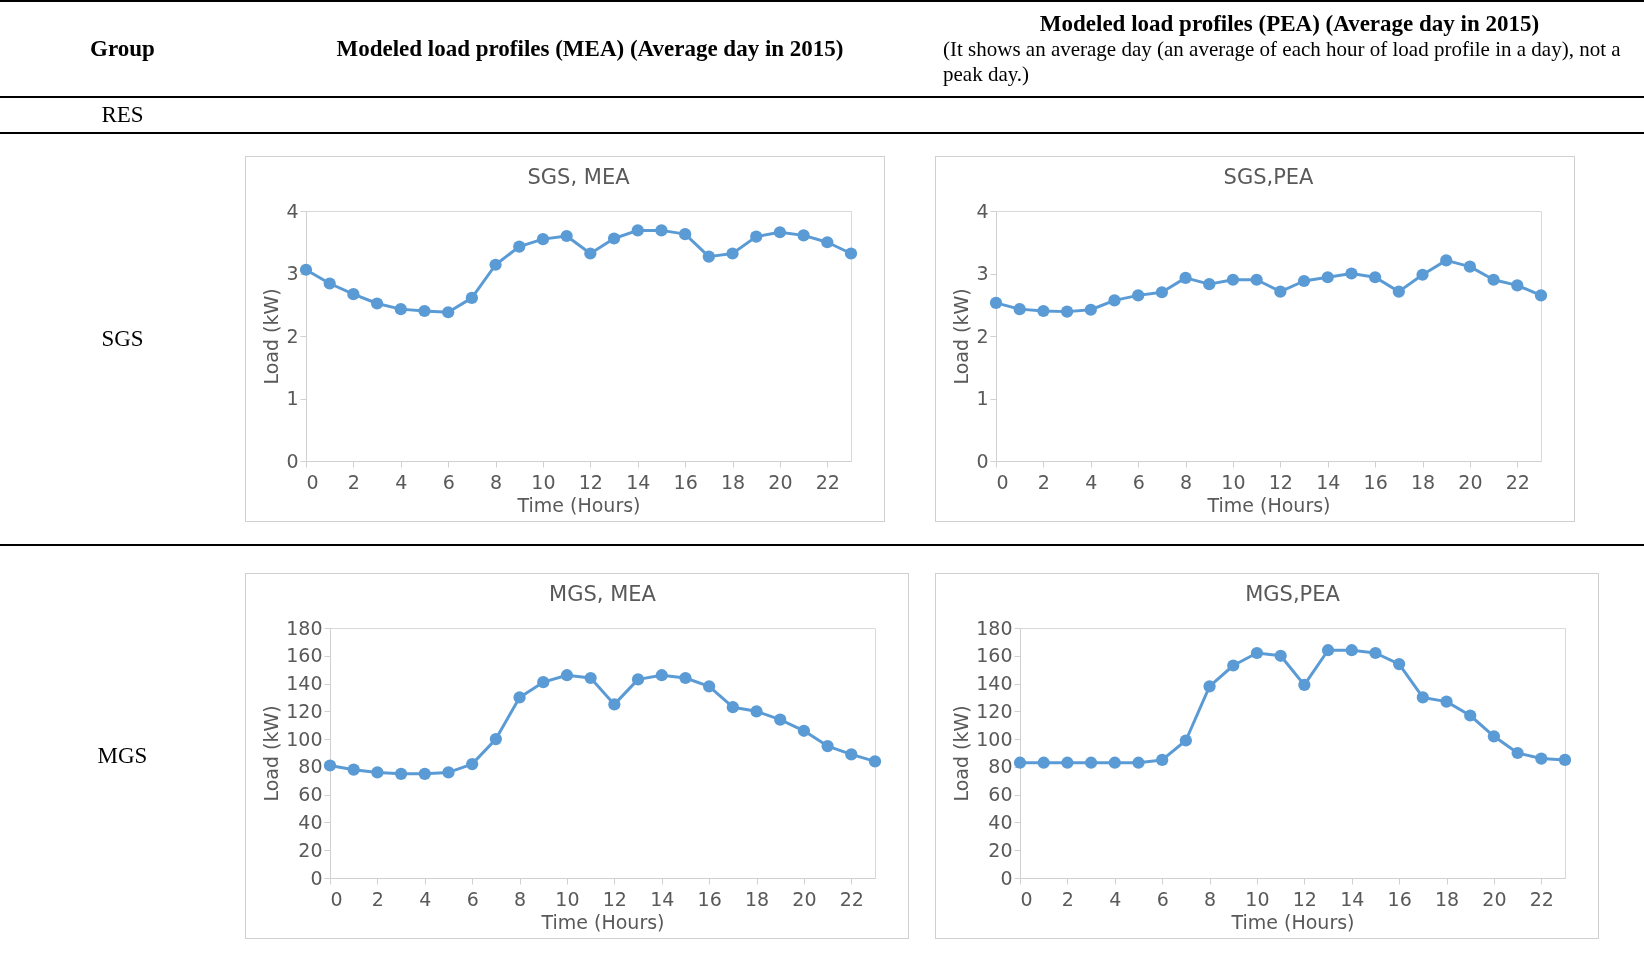 This screenshot has height=968, width=1644. What do you see at coordinates (292, 335) in the screenshot?
I see `y-tick-label: 2` at bounding box center [292, 335].